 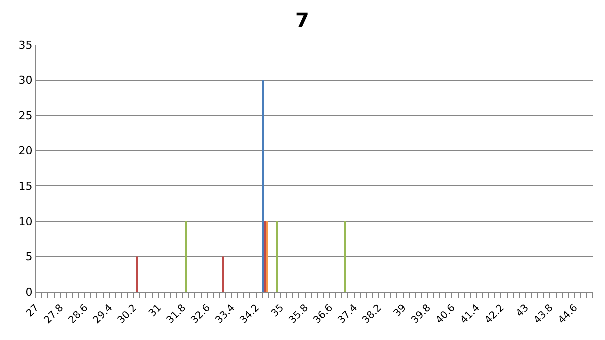 What do you see at coordinates (155, 311) in the screenshot?
I see `x-tick-label: 31` at bounding box center [155, 311].